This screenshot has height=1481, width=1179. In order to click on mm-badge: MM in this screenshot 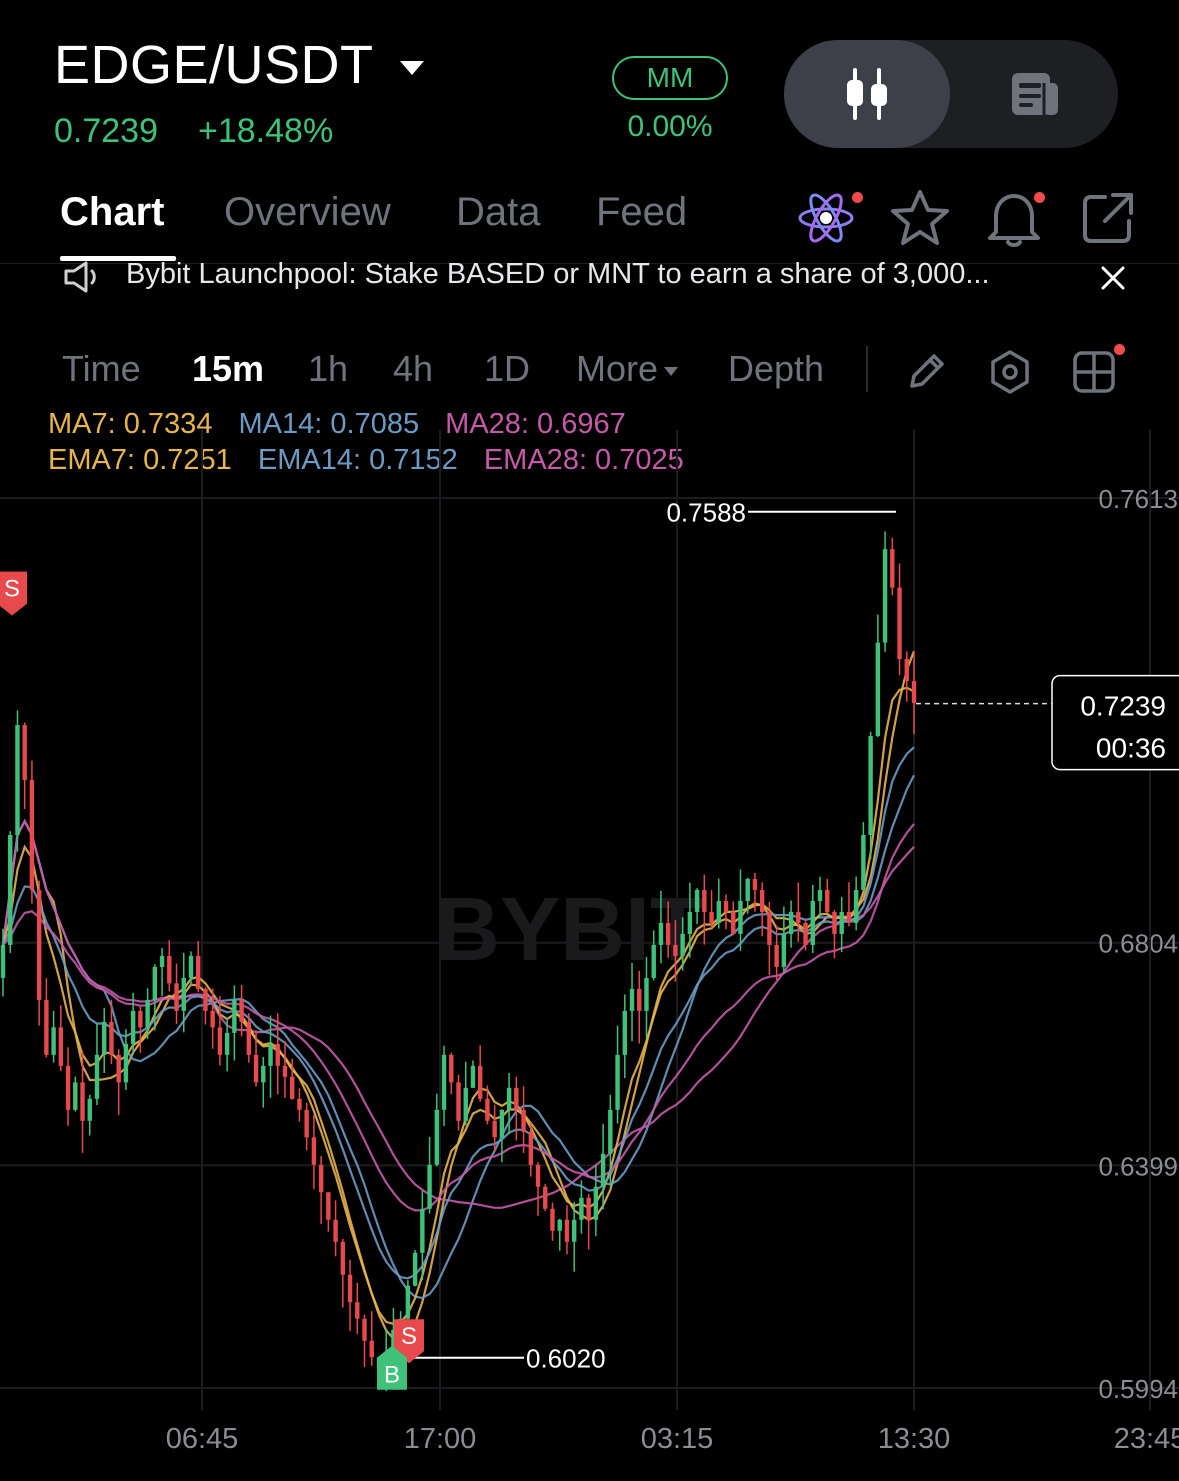, I will do `click(670, 78)`.